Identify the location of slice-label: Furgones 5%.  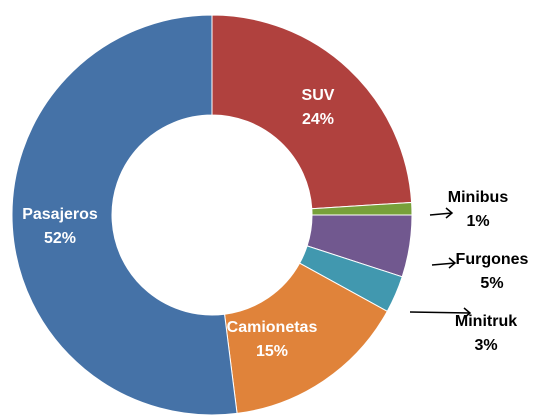
(492, 271).